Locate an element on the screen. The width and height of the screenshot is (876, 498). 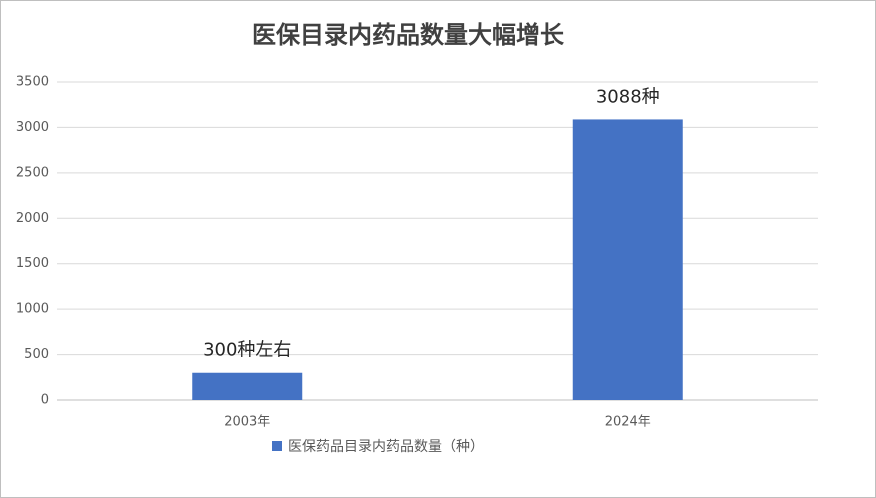
y-tick-label: 3500 is located at coordinates (32, 82).